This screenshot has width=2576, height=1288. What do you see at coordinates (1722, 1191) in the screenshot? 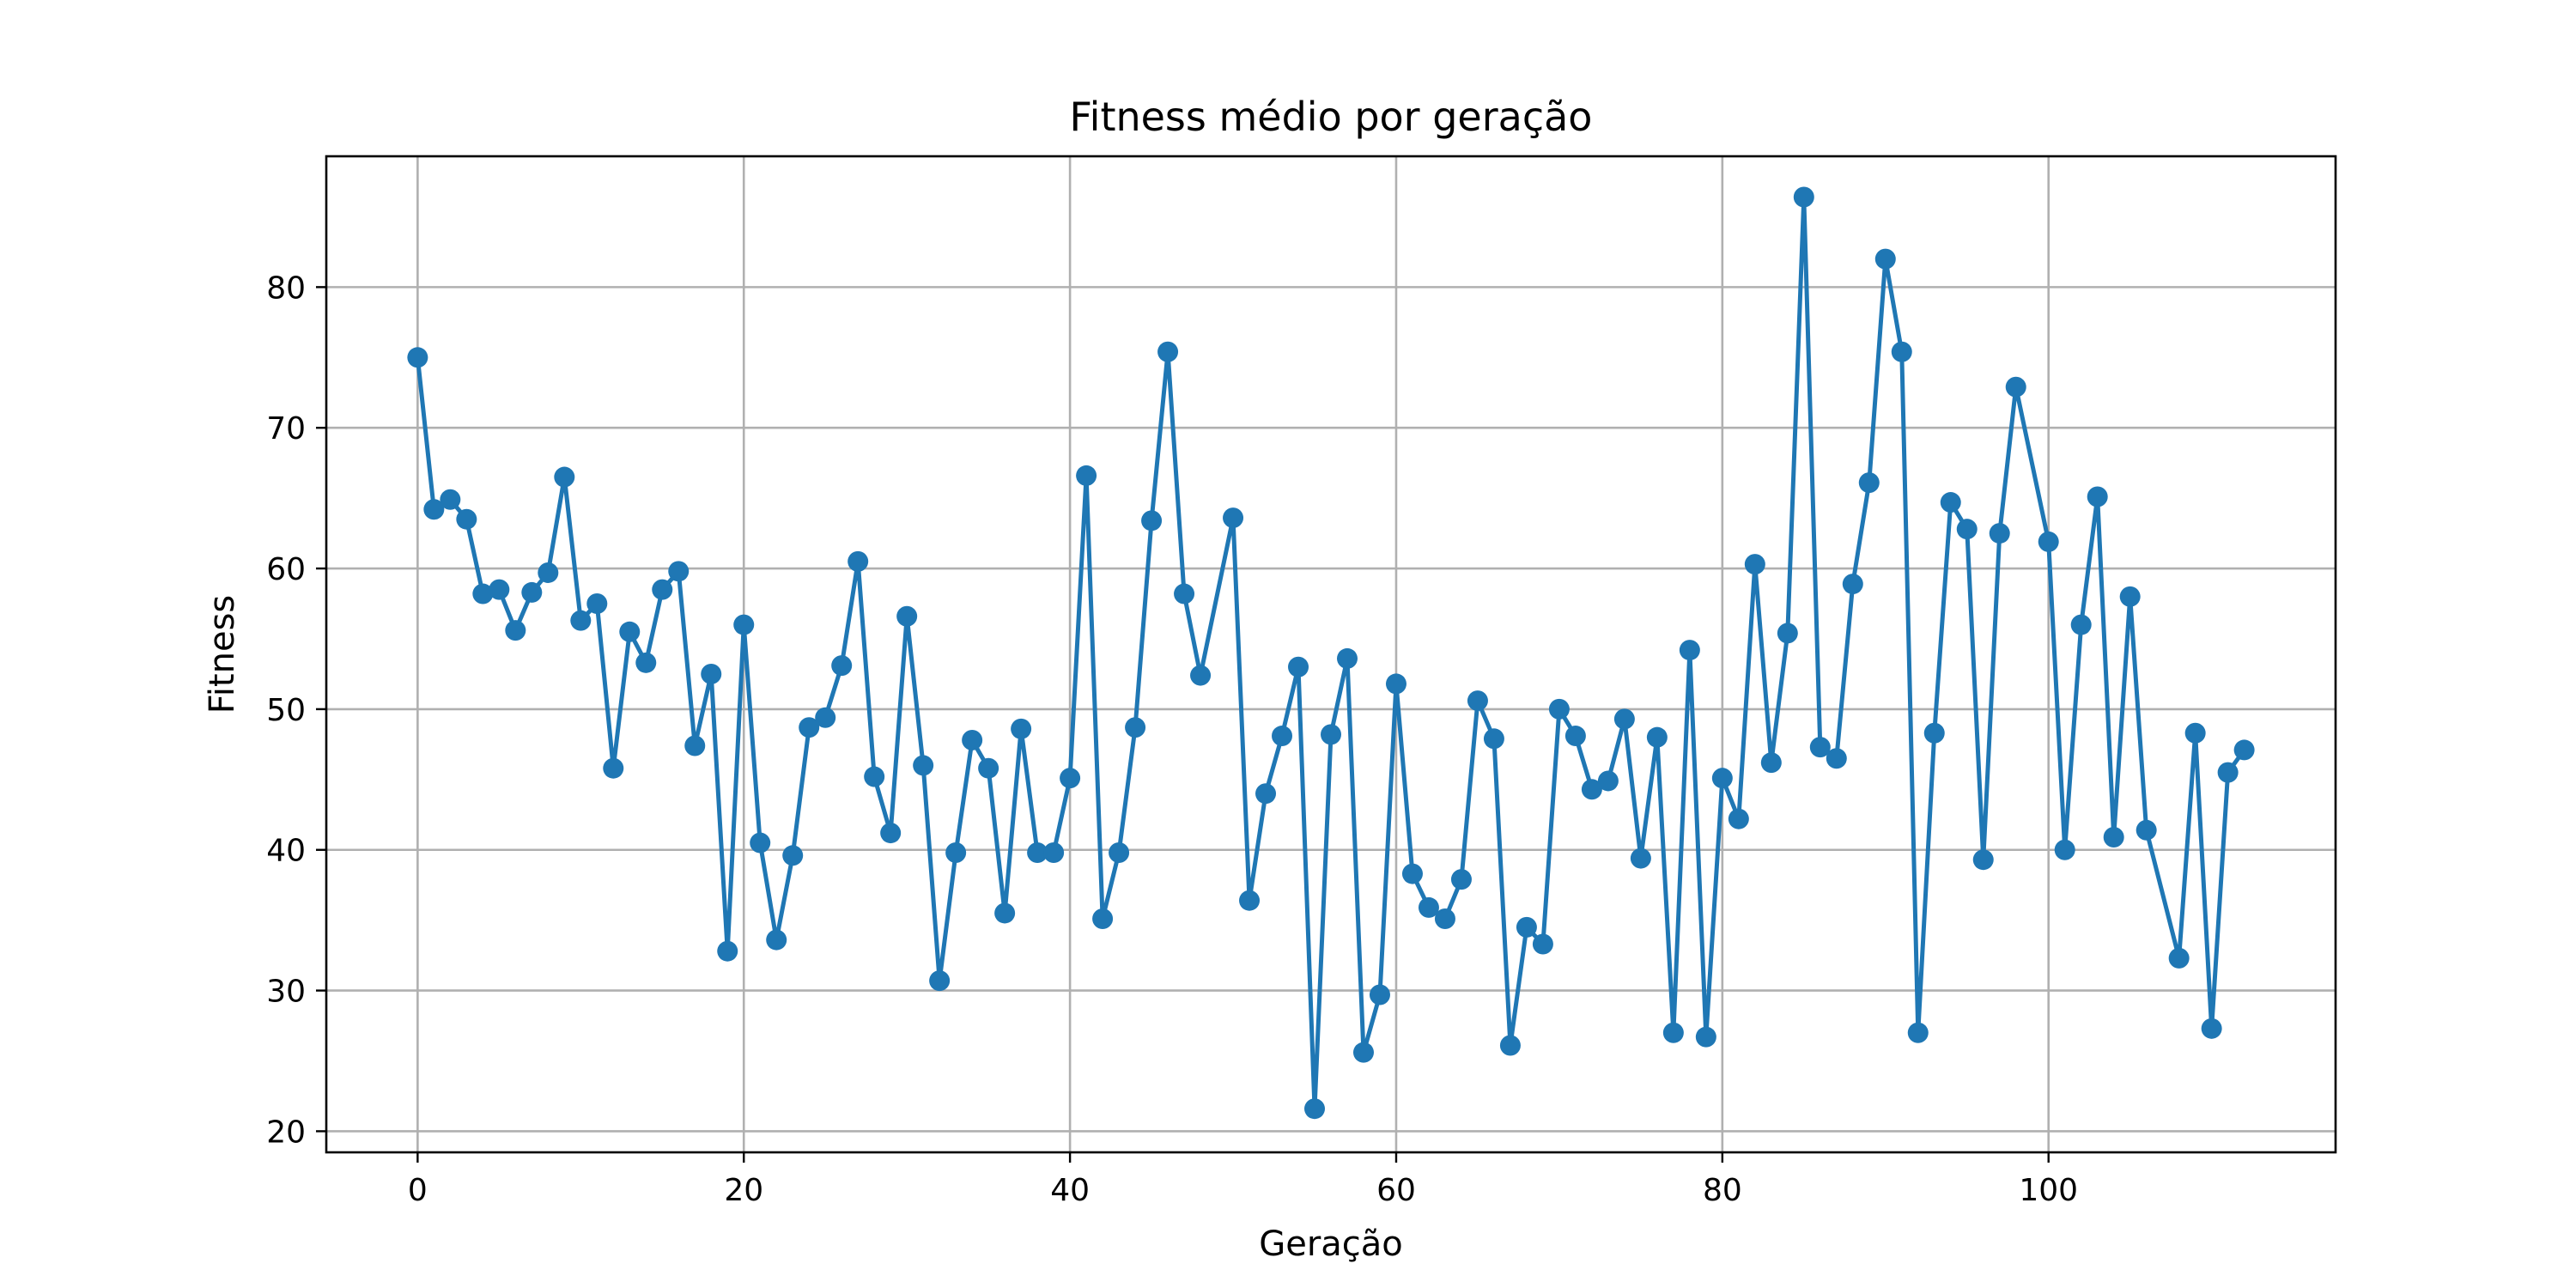
I see `x-tick-label: 80` at bounding box center [1722, 1191].